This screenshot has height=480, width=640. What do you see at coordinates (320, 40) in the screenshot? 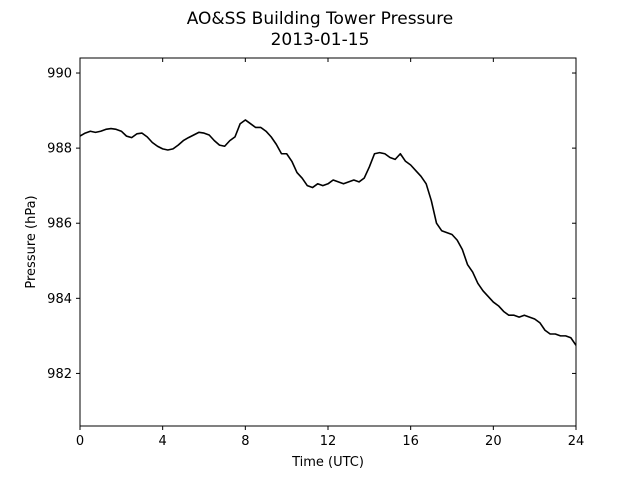
I see `chart-subtitle: 2013-01-15` at bounding box center [320, 40].